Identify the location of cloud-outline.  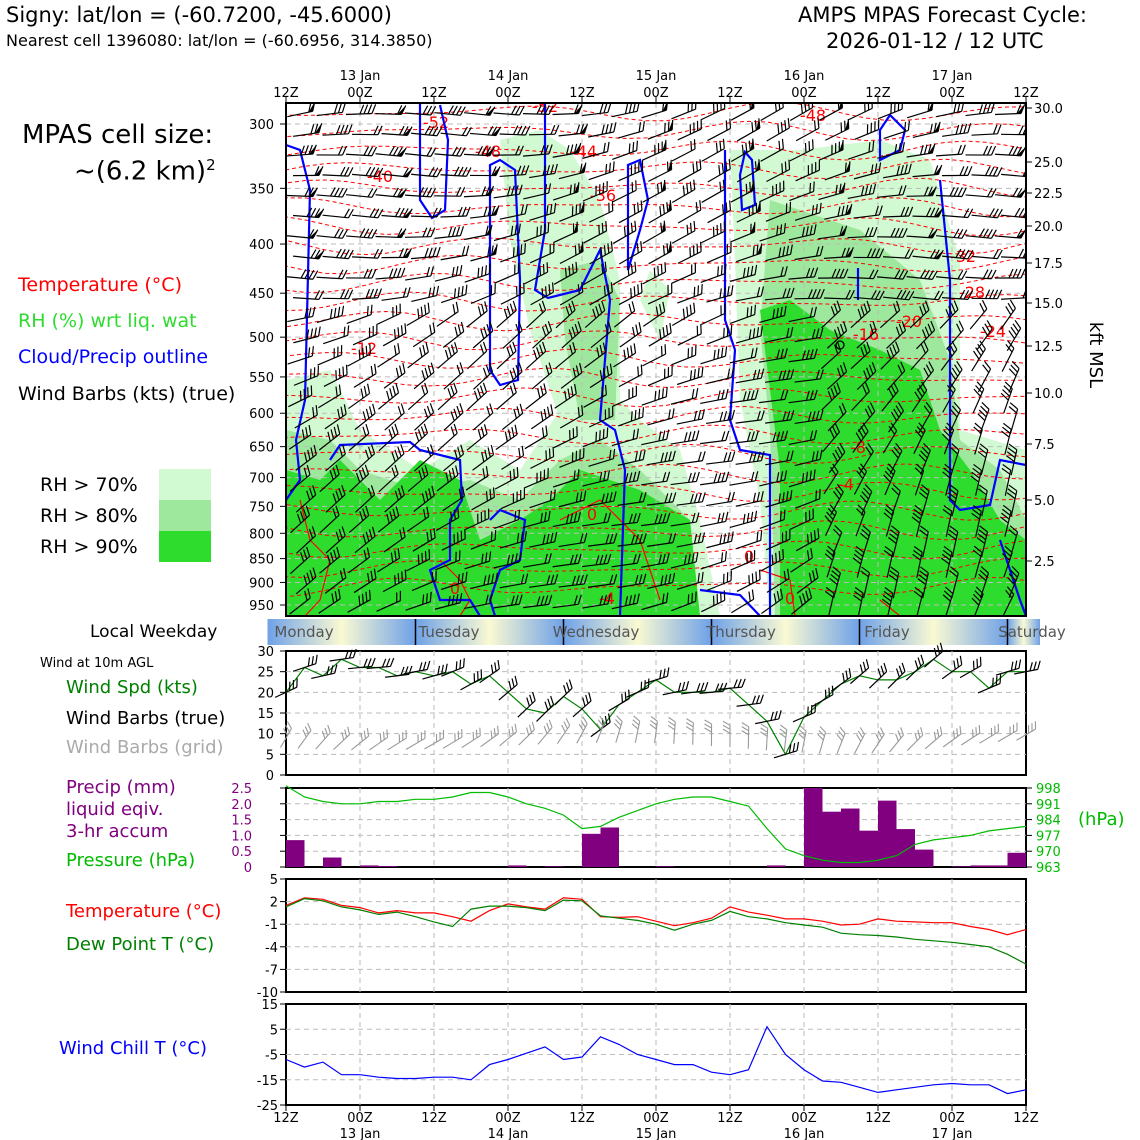
(1012, 577).